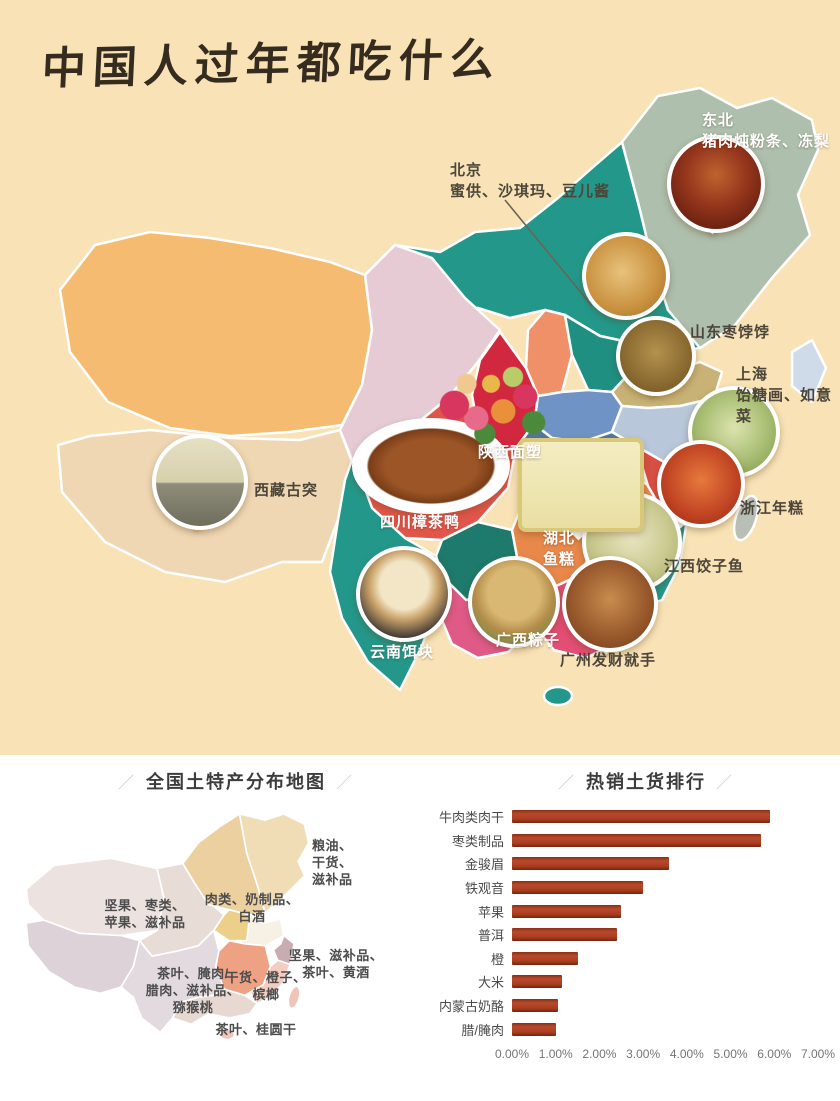  I want to click on bar-category-label: 内蒙古奶酪, so click(471, 1007).